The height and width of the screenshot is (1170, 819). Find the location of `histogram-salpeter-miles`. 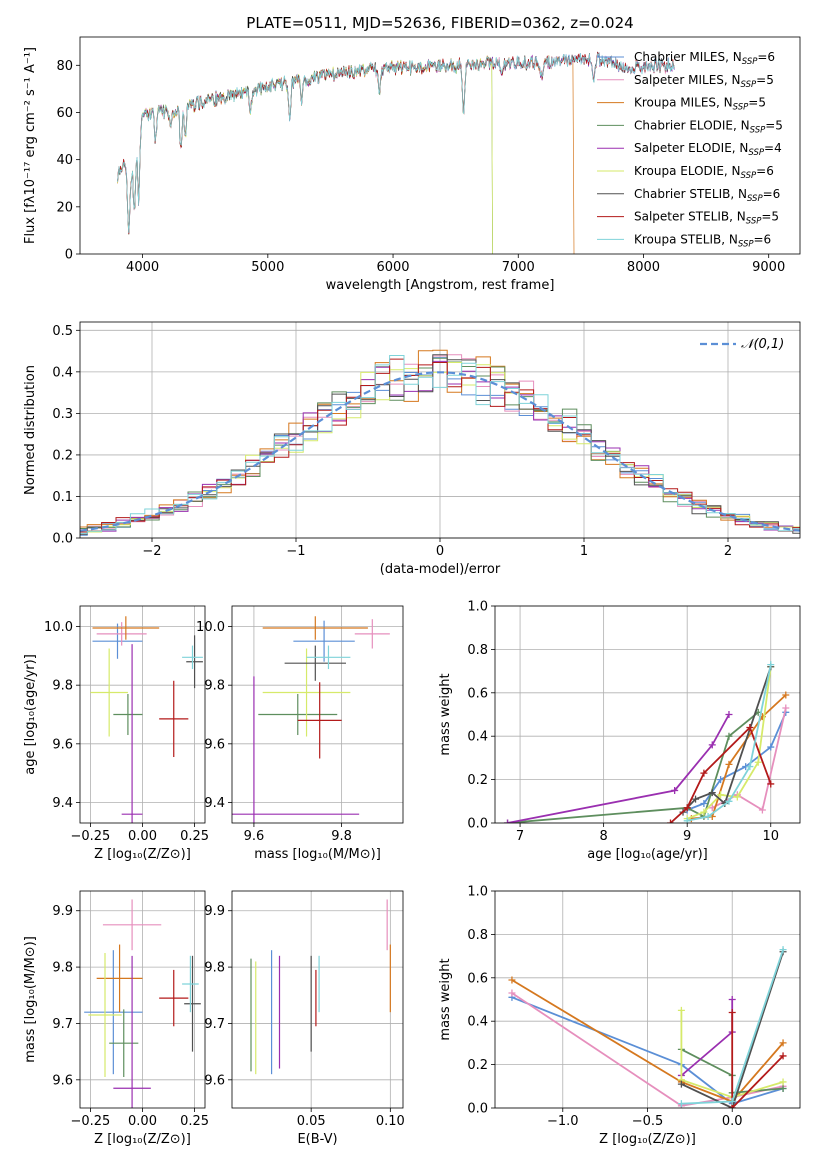

histogram-salpeter-miles is located at coordinates (440, 442).